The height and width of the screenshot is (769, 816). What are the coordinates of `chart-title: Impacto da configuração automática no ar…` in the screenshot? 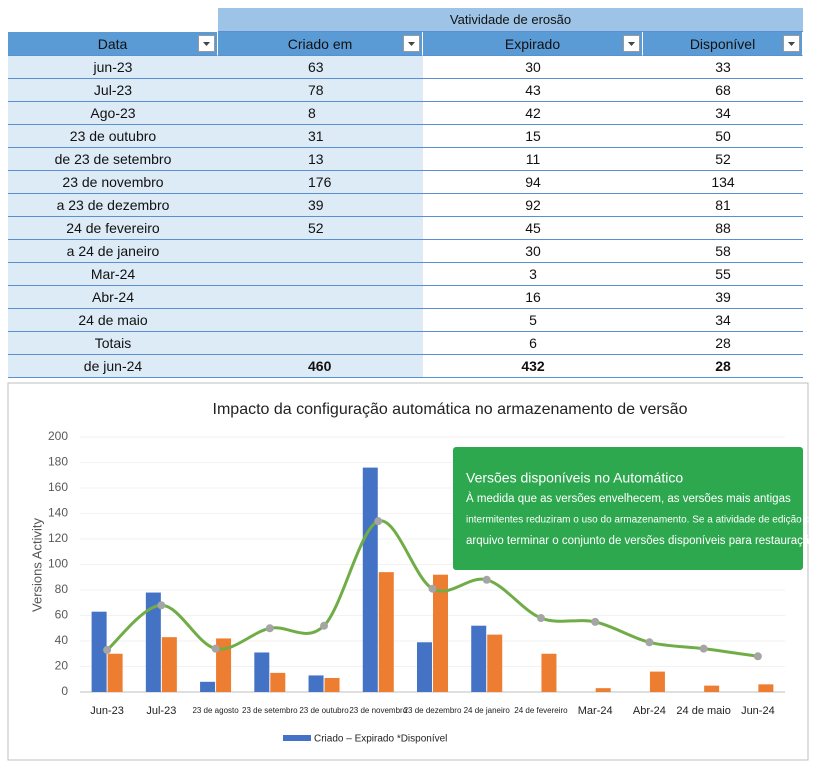 It's located at (450, 409).